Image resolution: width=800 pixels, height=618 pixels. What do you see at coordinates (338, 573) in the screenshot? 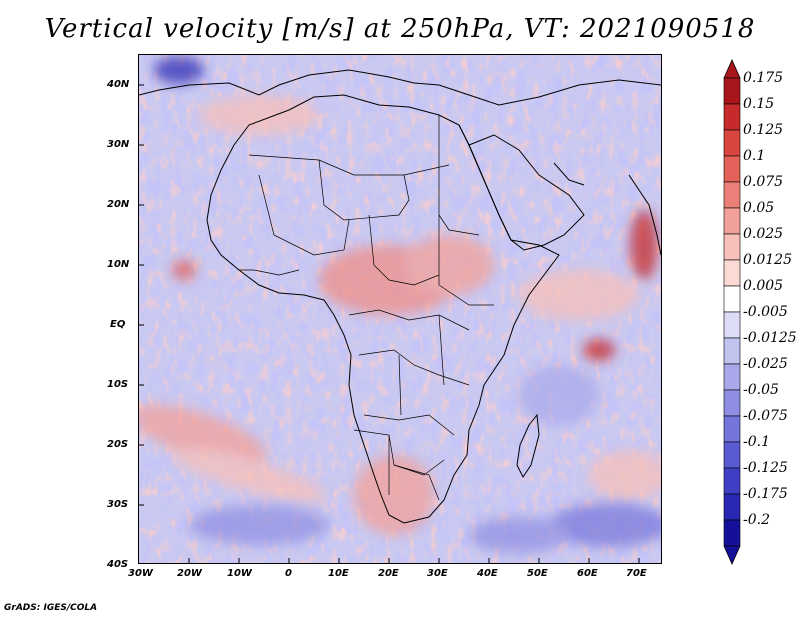
I see `lon-label-10e: 10E` at bounding box center [338, 573].